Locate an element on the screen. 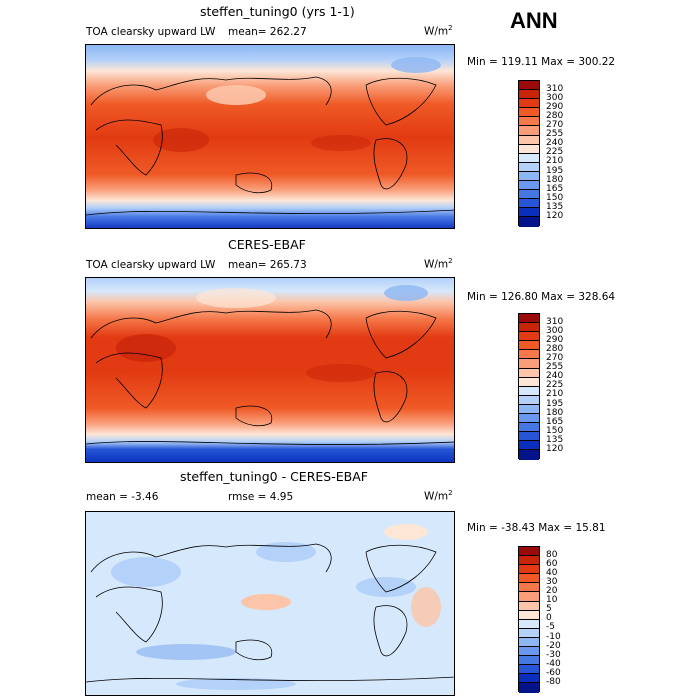 The height and width of the screenshot is (700, 700). panel3-tick-8: -5 is located at coordinates (550, 627).